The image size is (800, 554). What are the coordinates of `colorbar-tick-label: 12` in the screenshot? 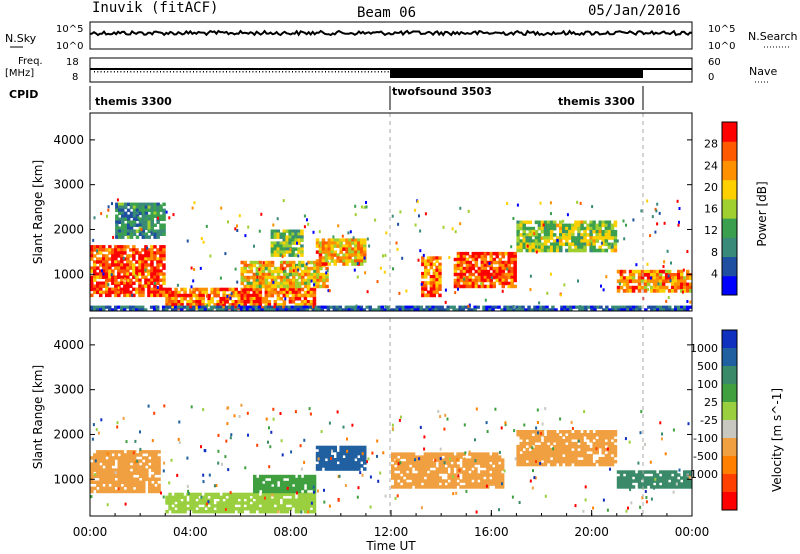 It's located at (711, 230).